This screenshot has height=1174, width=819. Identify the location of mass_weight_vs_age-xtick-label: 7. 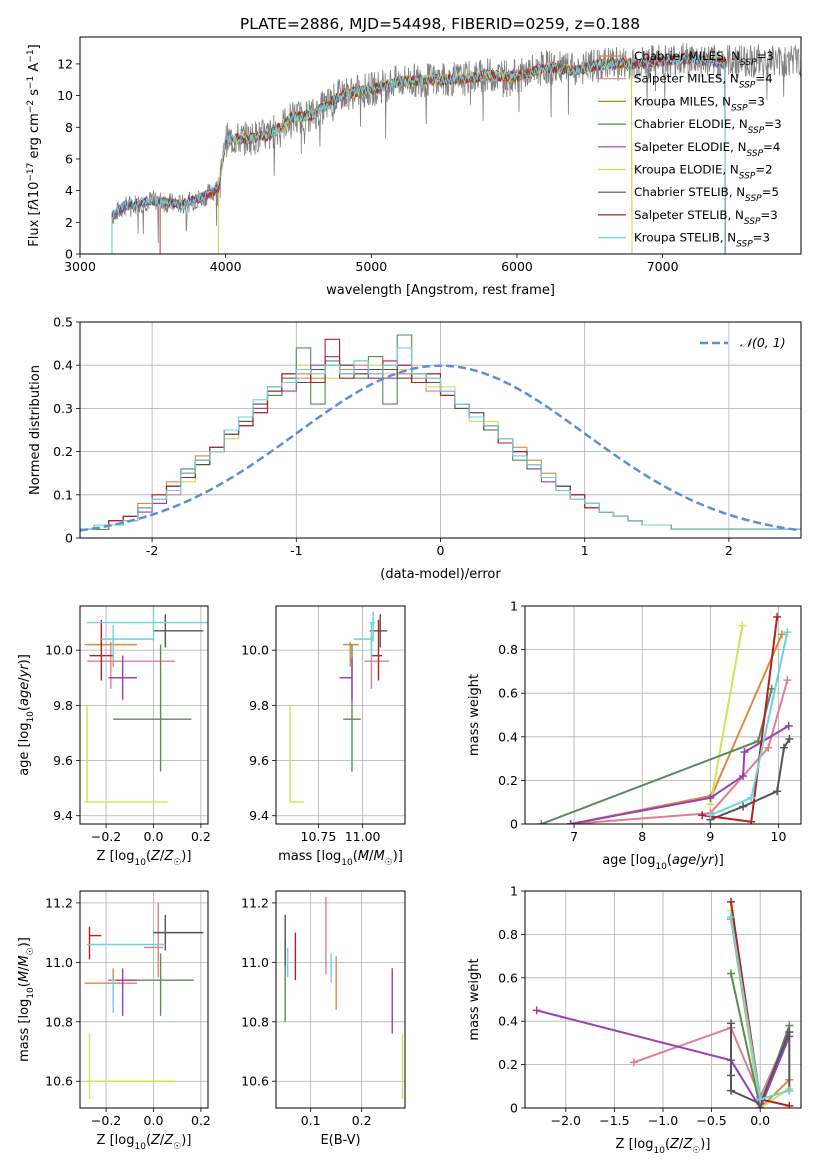
(574, 836).